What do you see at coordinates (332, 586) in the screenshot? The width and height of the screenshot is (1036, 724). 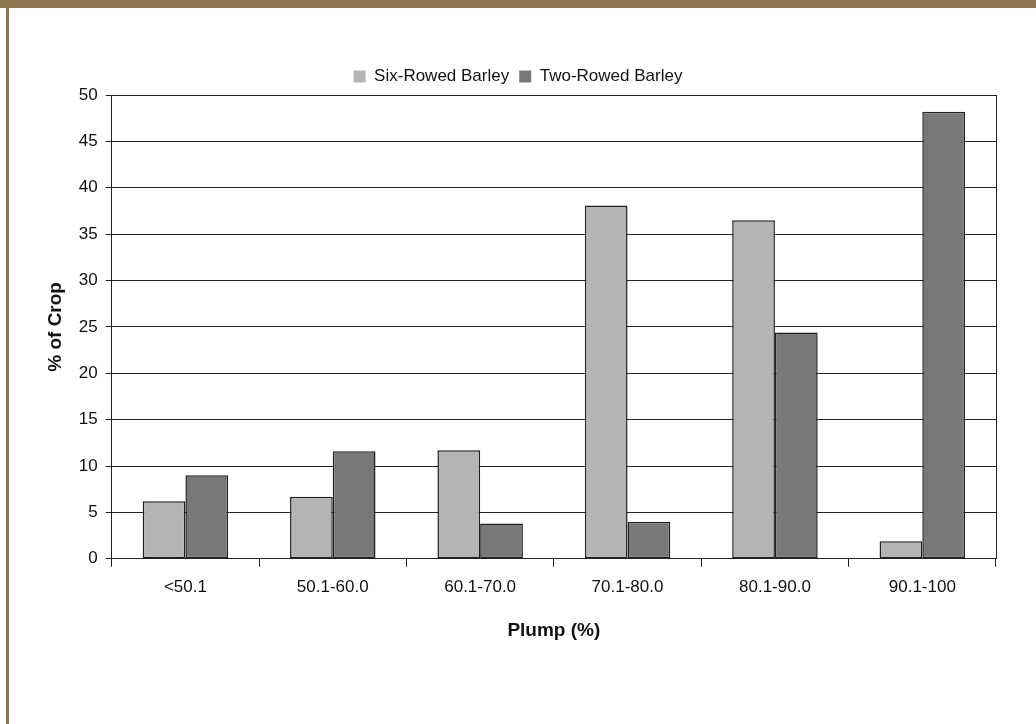 I see `x-tick-label: 50.1-60.0` at bounding box center [332, 586].